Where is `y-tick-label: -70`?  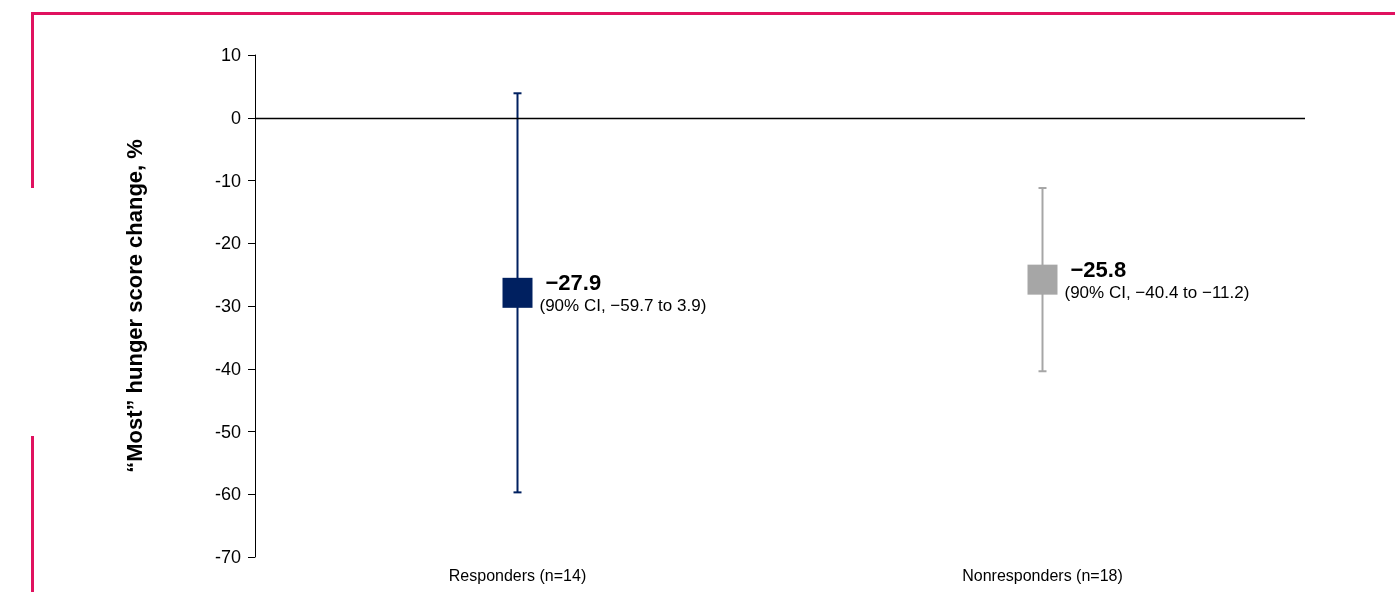
y-tick-label: -70 is located at coordinates (227, 557).